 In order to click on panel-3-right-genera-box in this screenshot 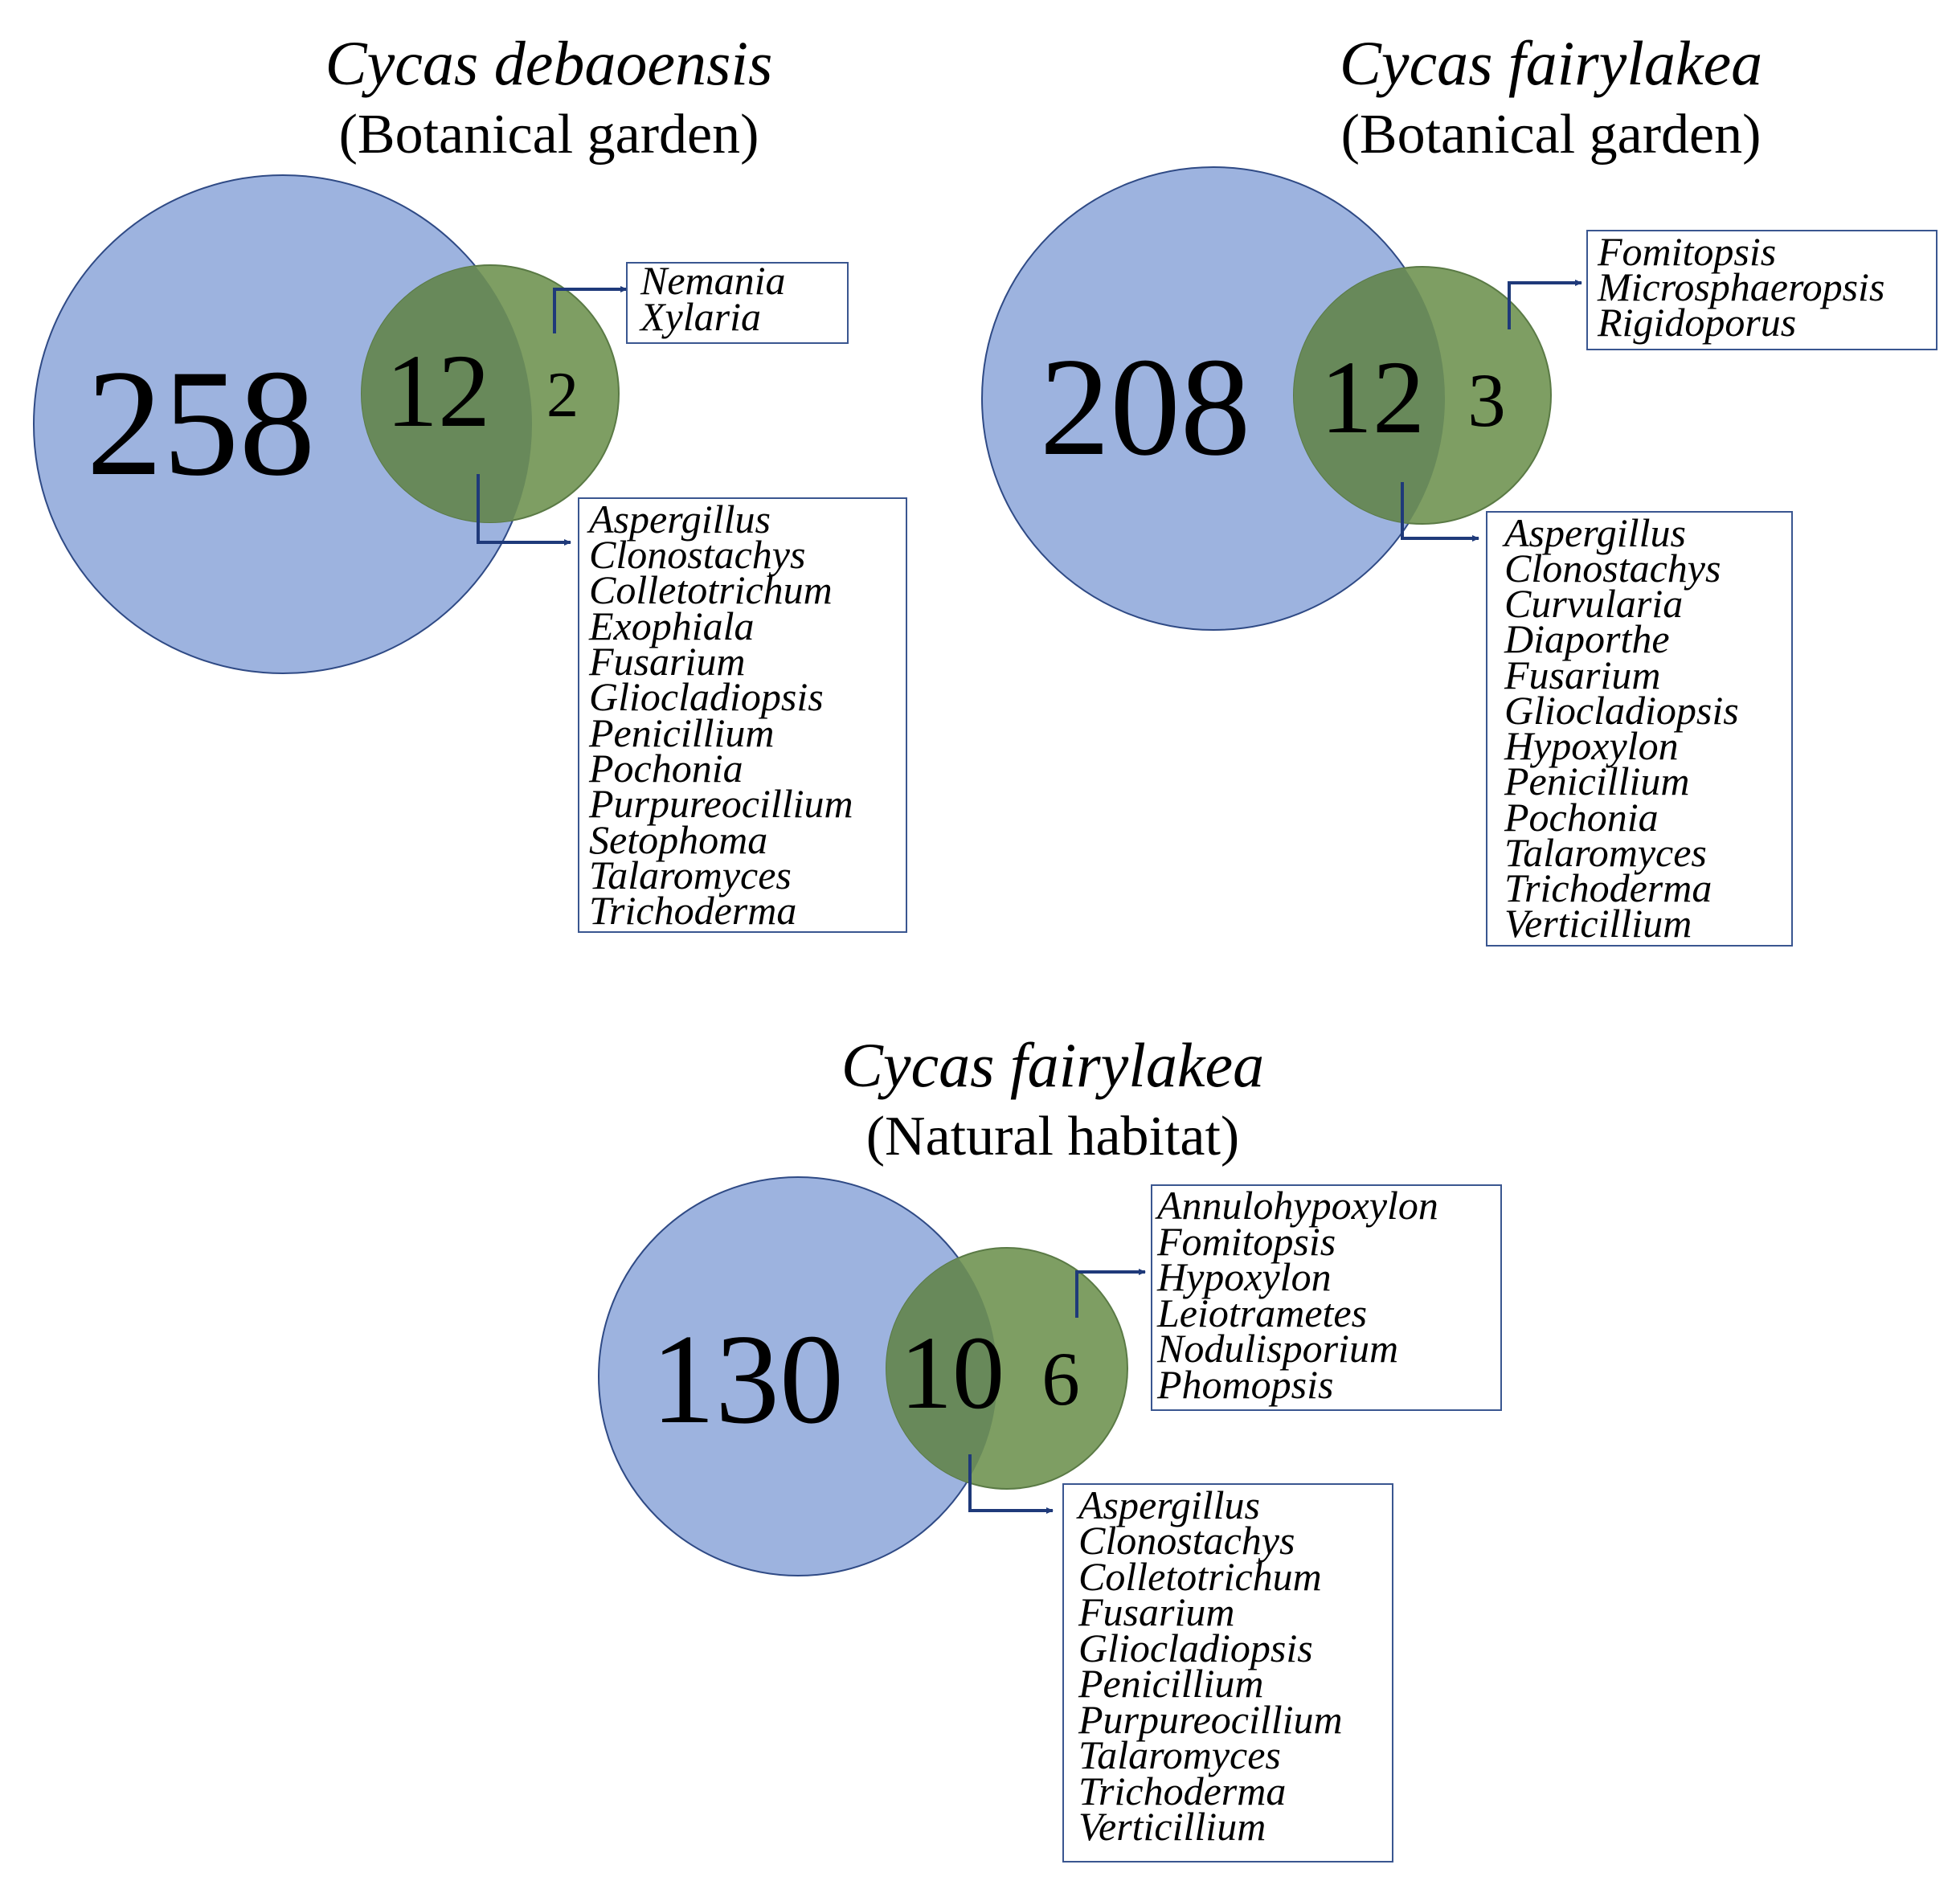, I will do `click(1326, 1298)`.